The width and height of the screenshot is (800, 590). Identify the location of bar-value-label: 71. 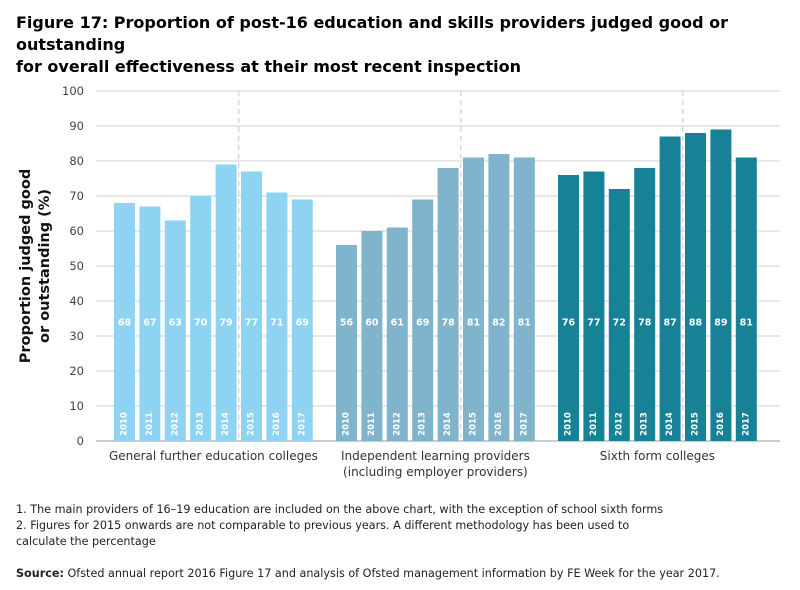
(276, 323).